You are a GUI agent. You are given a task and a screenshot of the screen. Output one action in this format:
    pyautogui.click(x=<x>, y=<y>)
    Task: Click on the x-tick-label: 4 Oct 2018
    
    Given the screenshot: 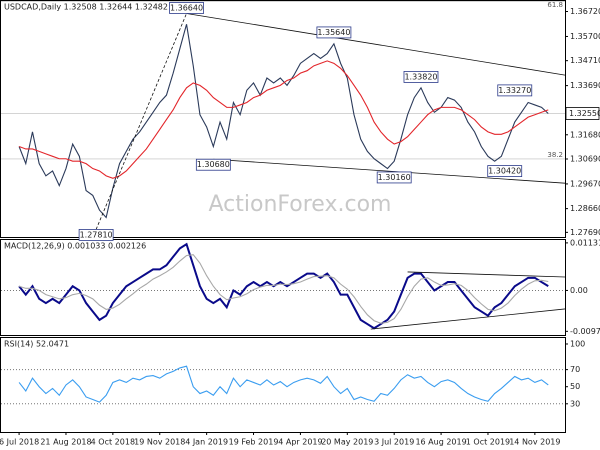 What is the action you would take?
    pyautogui.click(x=113, y=442)
    